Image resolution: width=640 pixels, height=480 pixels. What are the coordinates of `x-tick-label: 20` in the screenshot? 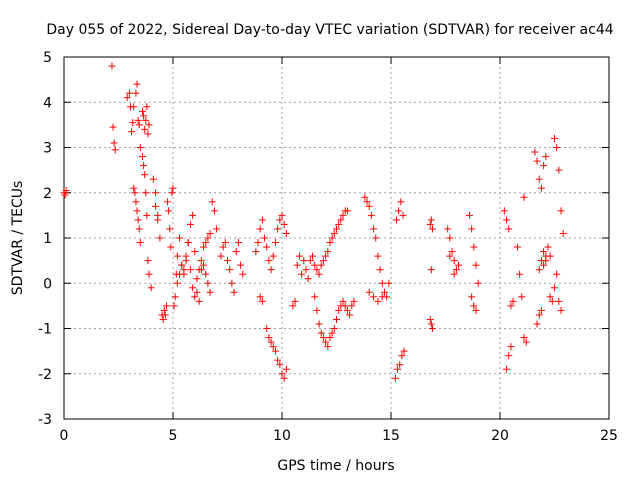 It's located at (500, 436).